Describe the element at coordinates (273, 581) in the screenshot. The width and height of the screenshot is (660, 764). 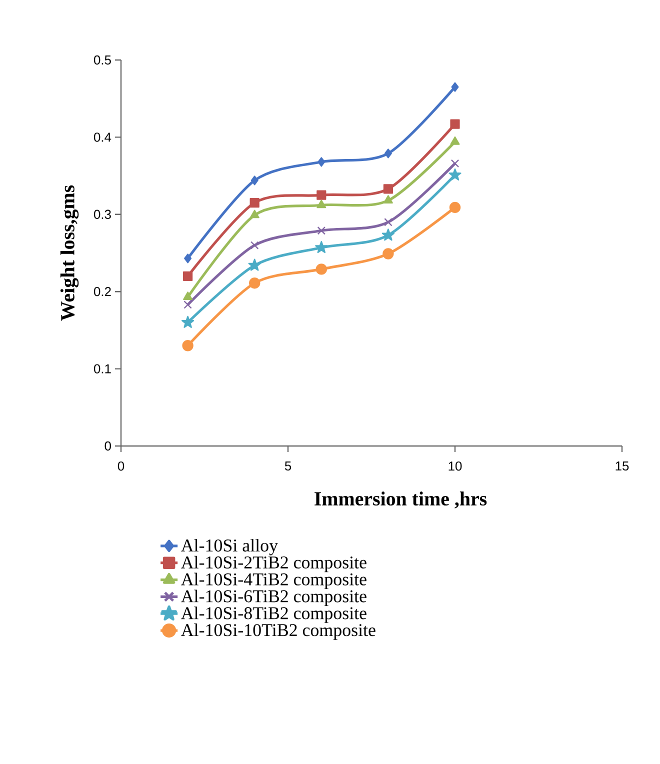
I see `legend-label: Al-10Si-4TiB2 composite` at that location.